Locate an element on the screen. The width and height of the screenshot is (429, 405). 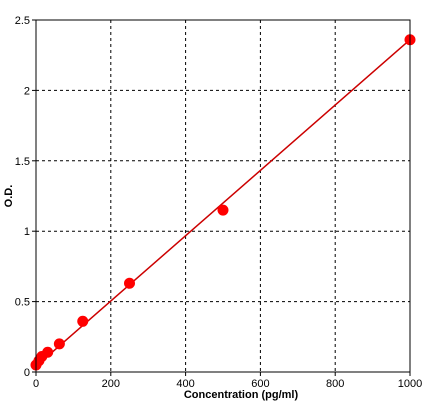
y-tick-label-2: 1 is located at coordinates (27, 232).